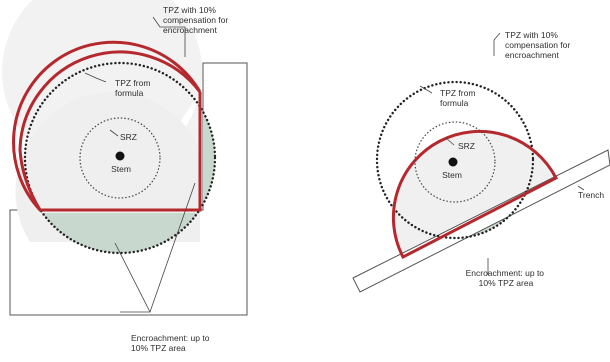 This screenshot has height=362, width=610. I want to click on right-tpz-compensated-area, so click(474, 194).